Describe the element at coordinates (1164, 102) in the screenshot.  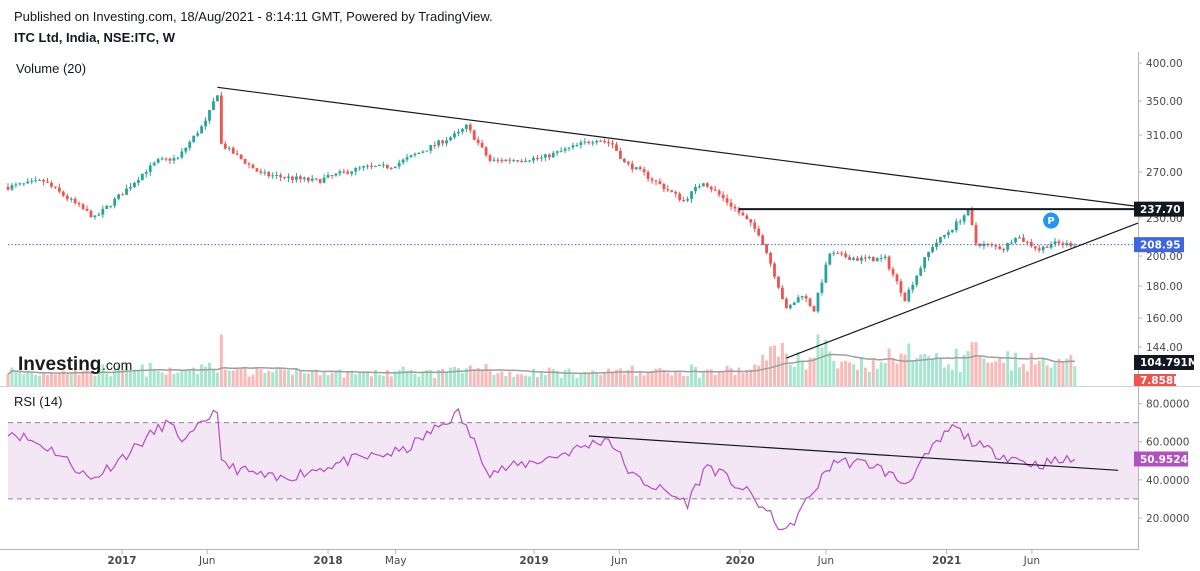
I see `price-tick-label: 350.00` at that location.